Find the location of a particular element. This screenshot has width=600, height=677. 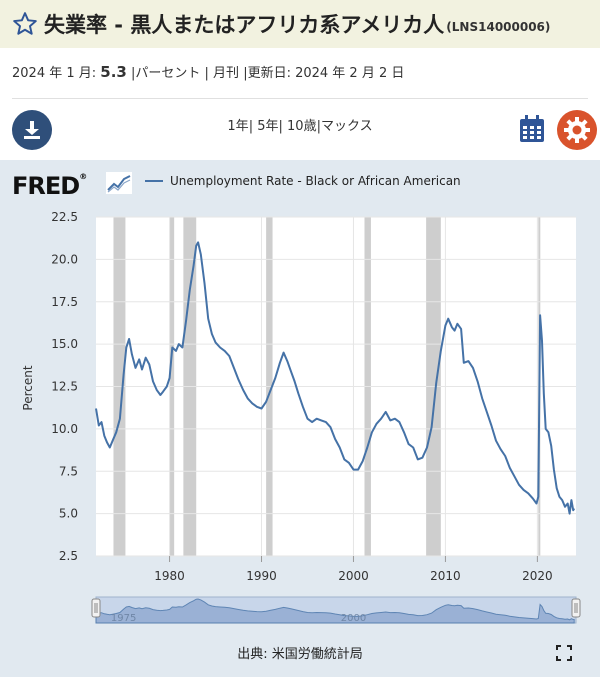

page-title: 失業率 - 黒人またはアフリカ系アメリカ人 is located at coordinates (244, 25).